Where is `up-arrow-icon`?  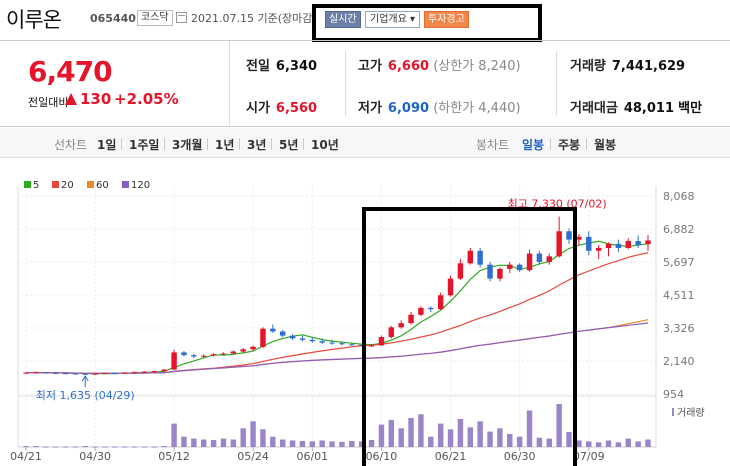
up-arrow-icon is located at coordinates (71, 99).